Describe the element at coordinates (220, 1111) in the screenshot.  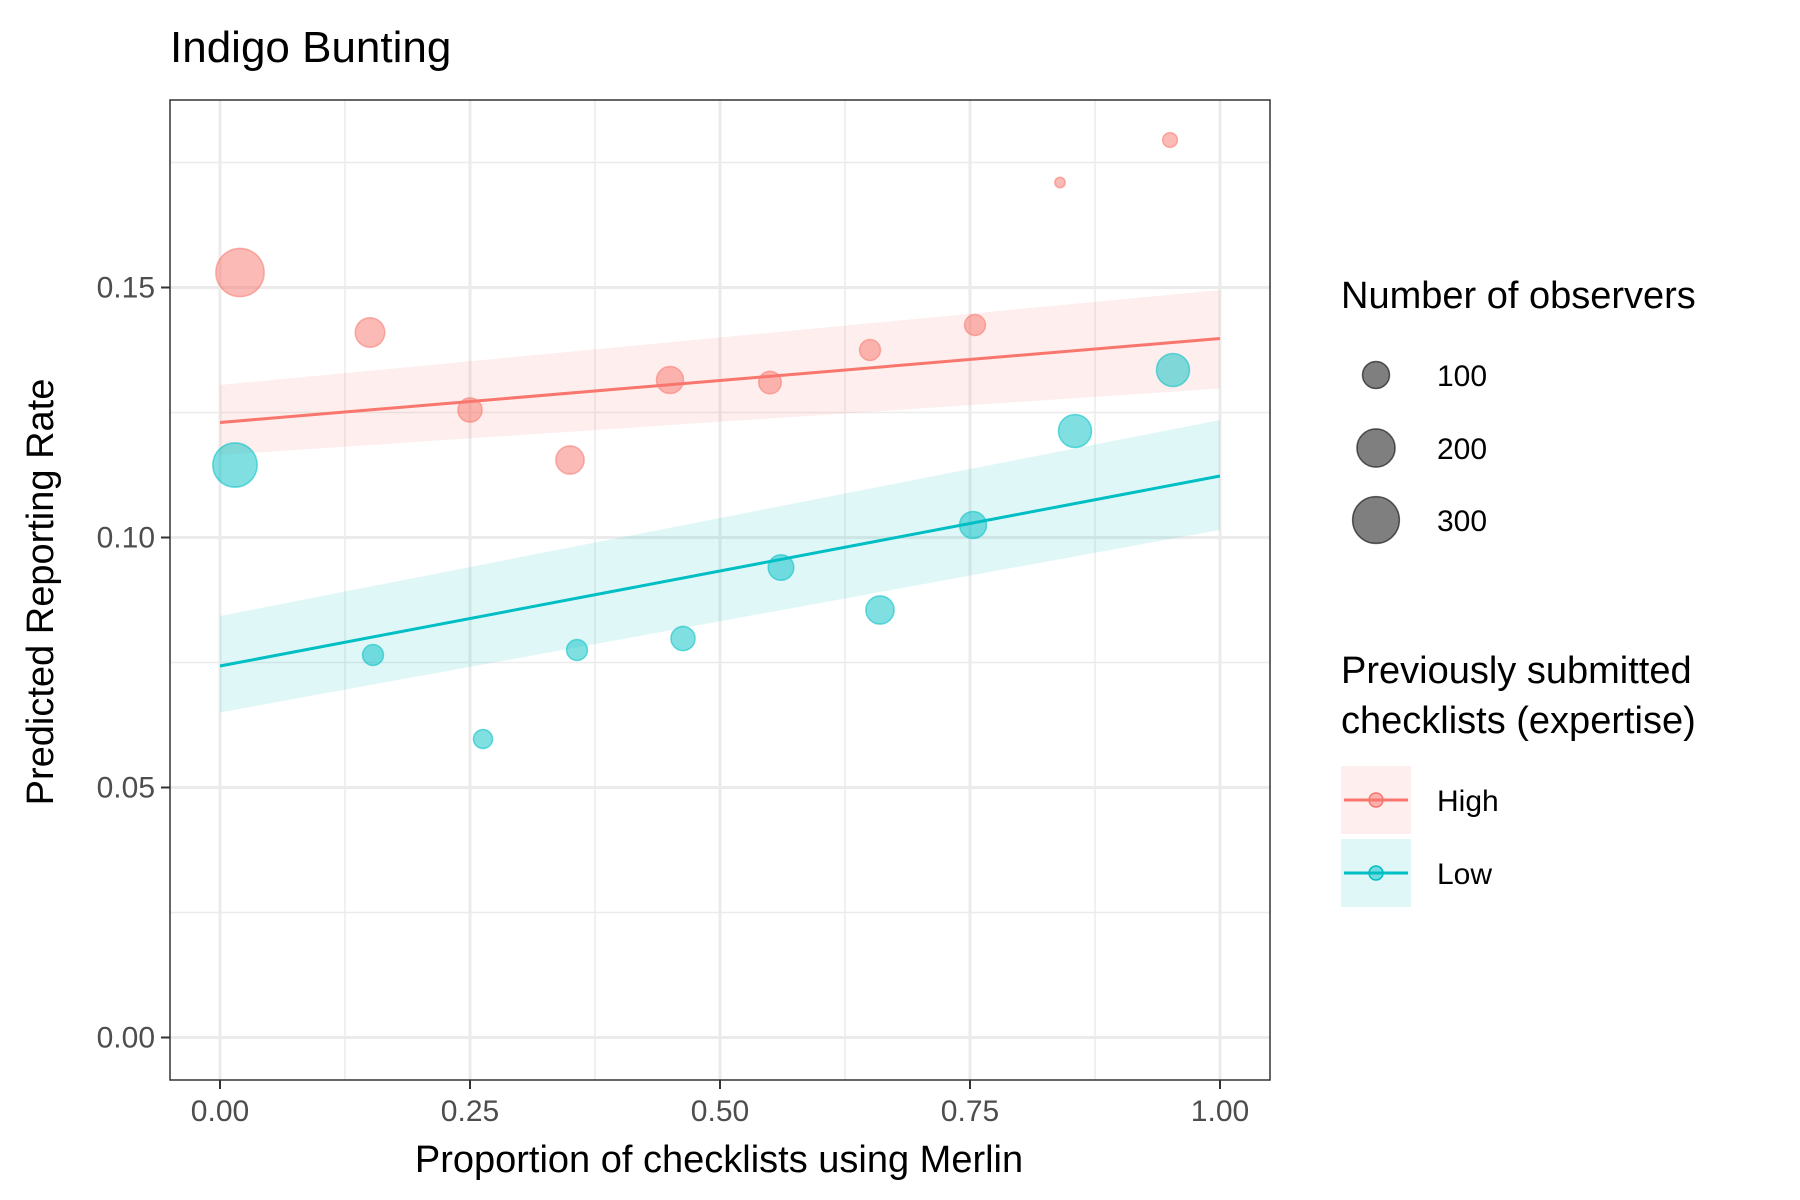
I see `x-tick-label: 0.00` at that location.